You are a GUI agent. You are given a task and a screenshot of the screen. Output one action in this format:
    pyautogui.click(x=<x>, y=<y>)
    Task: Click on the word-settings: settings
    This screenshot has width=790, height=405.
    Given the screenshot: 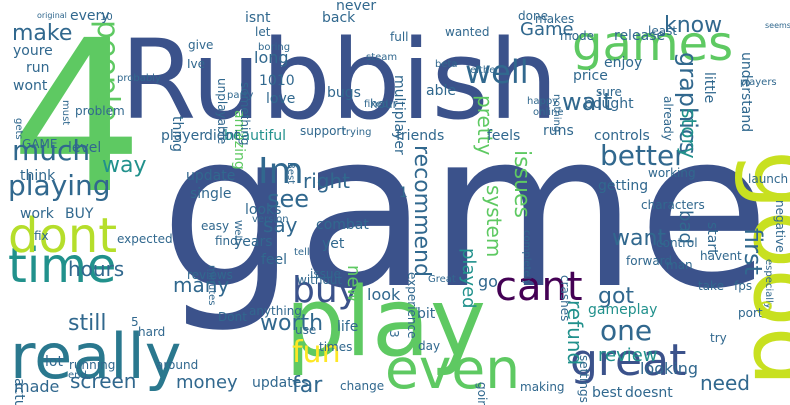 What is the action you would take?
    pyautogui.click(x=584, y=379)
    